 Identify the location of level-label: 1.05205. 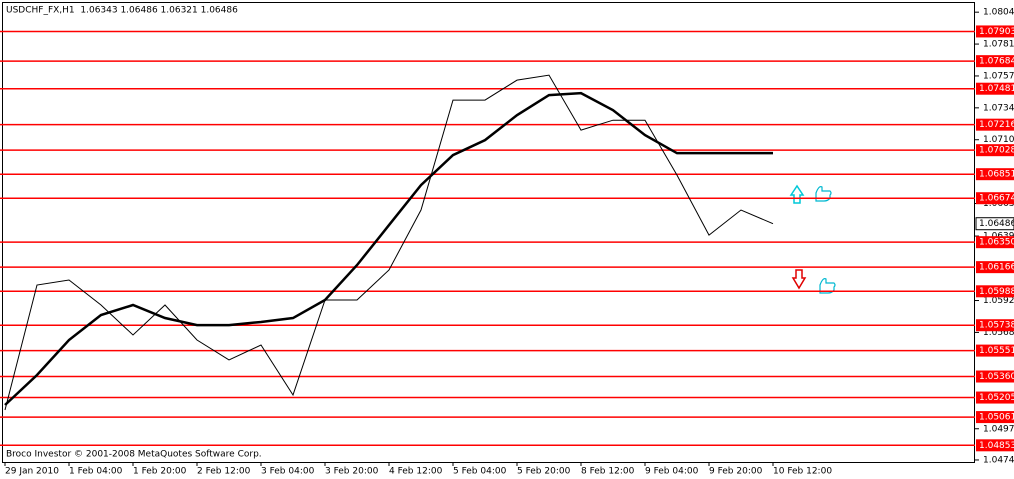
(996, 398).